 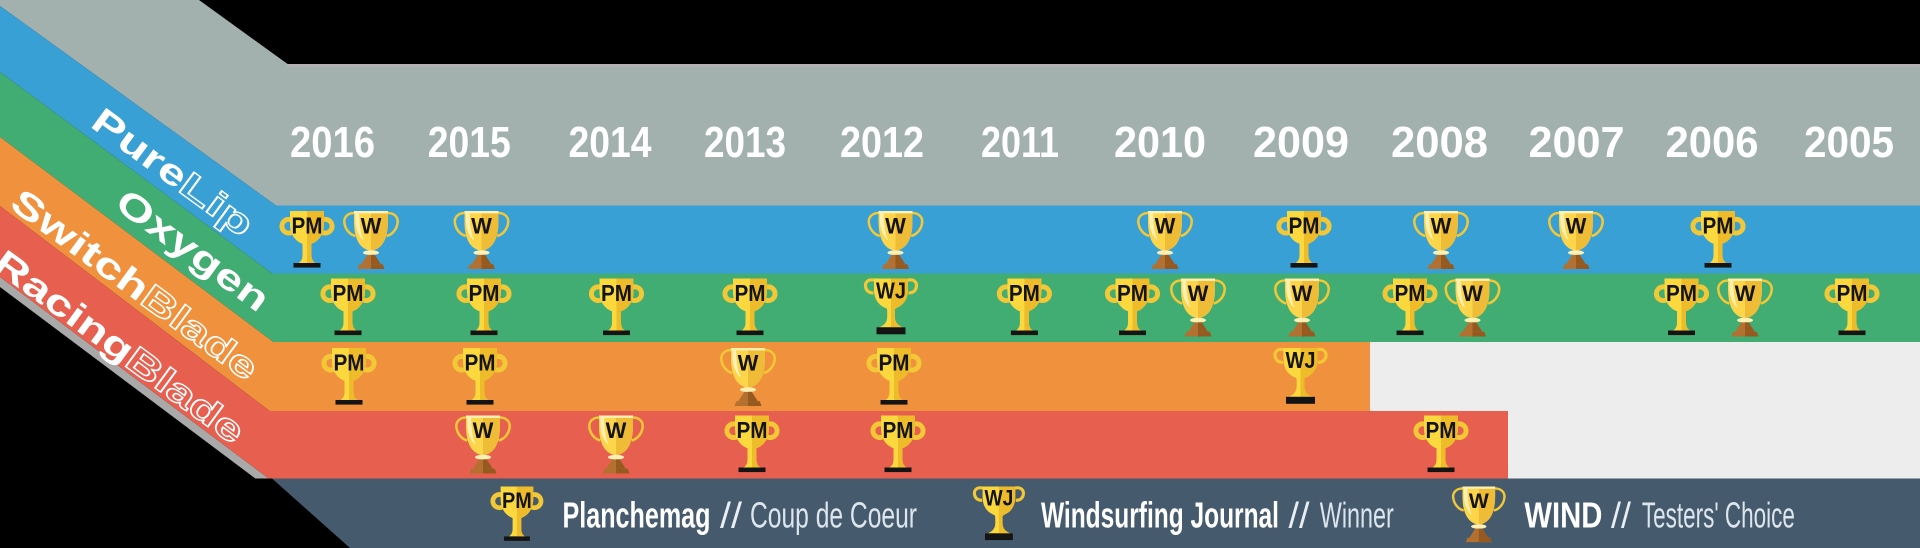 I want to click on svg-text: Planchemag, so click(x=637, y=515).